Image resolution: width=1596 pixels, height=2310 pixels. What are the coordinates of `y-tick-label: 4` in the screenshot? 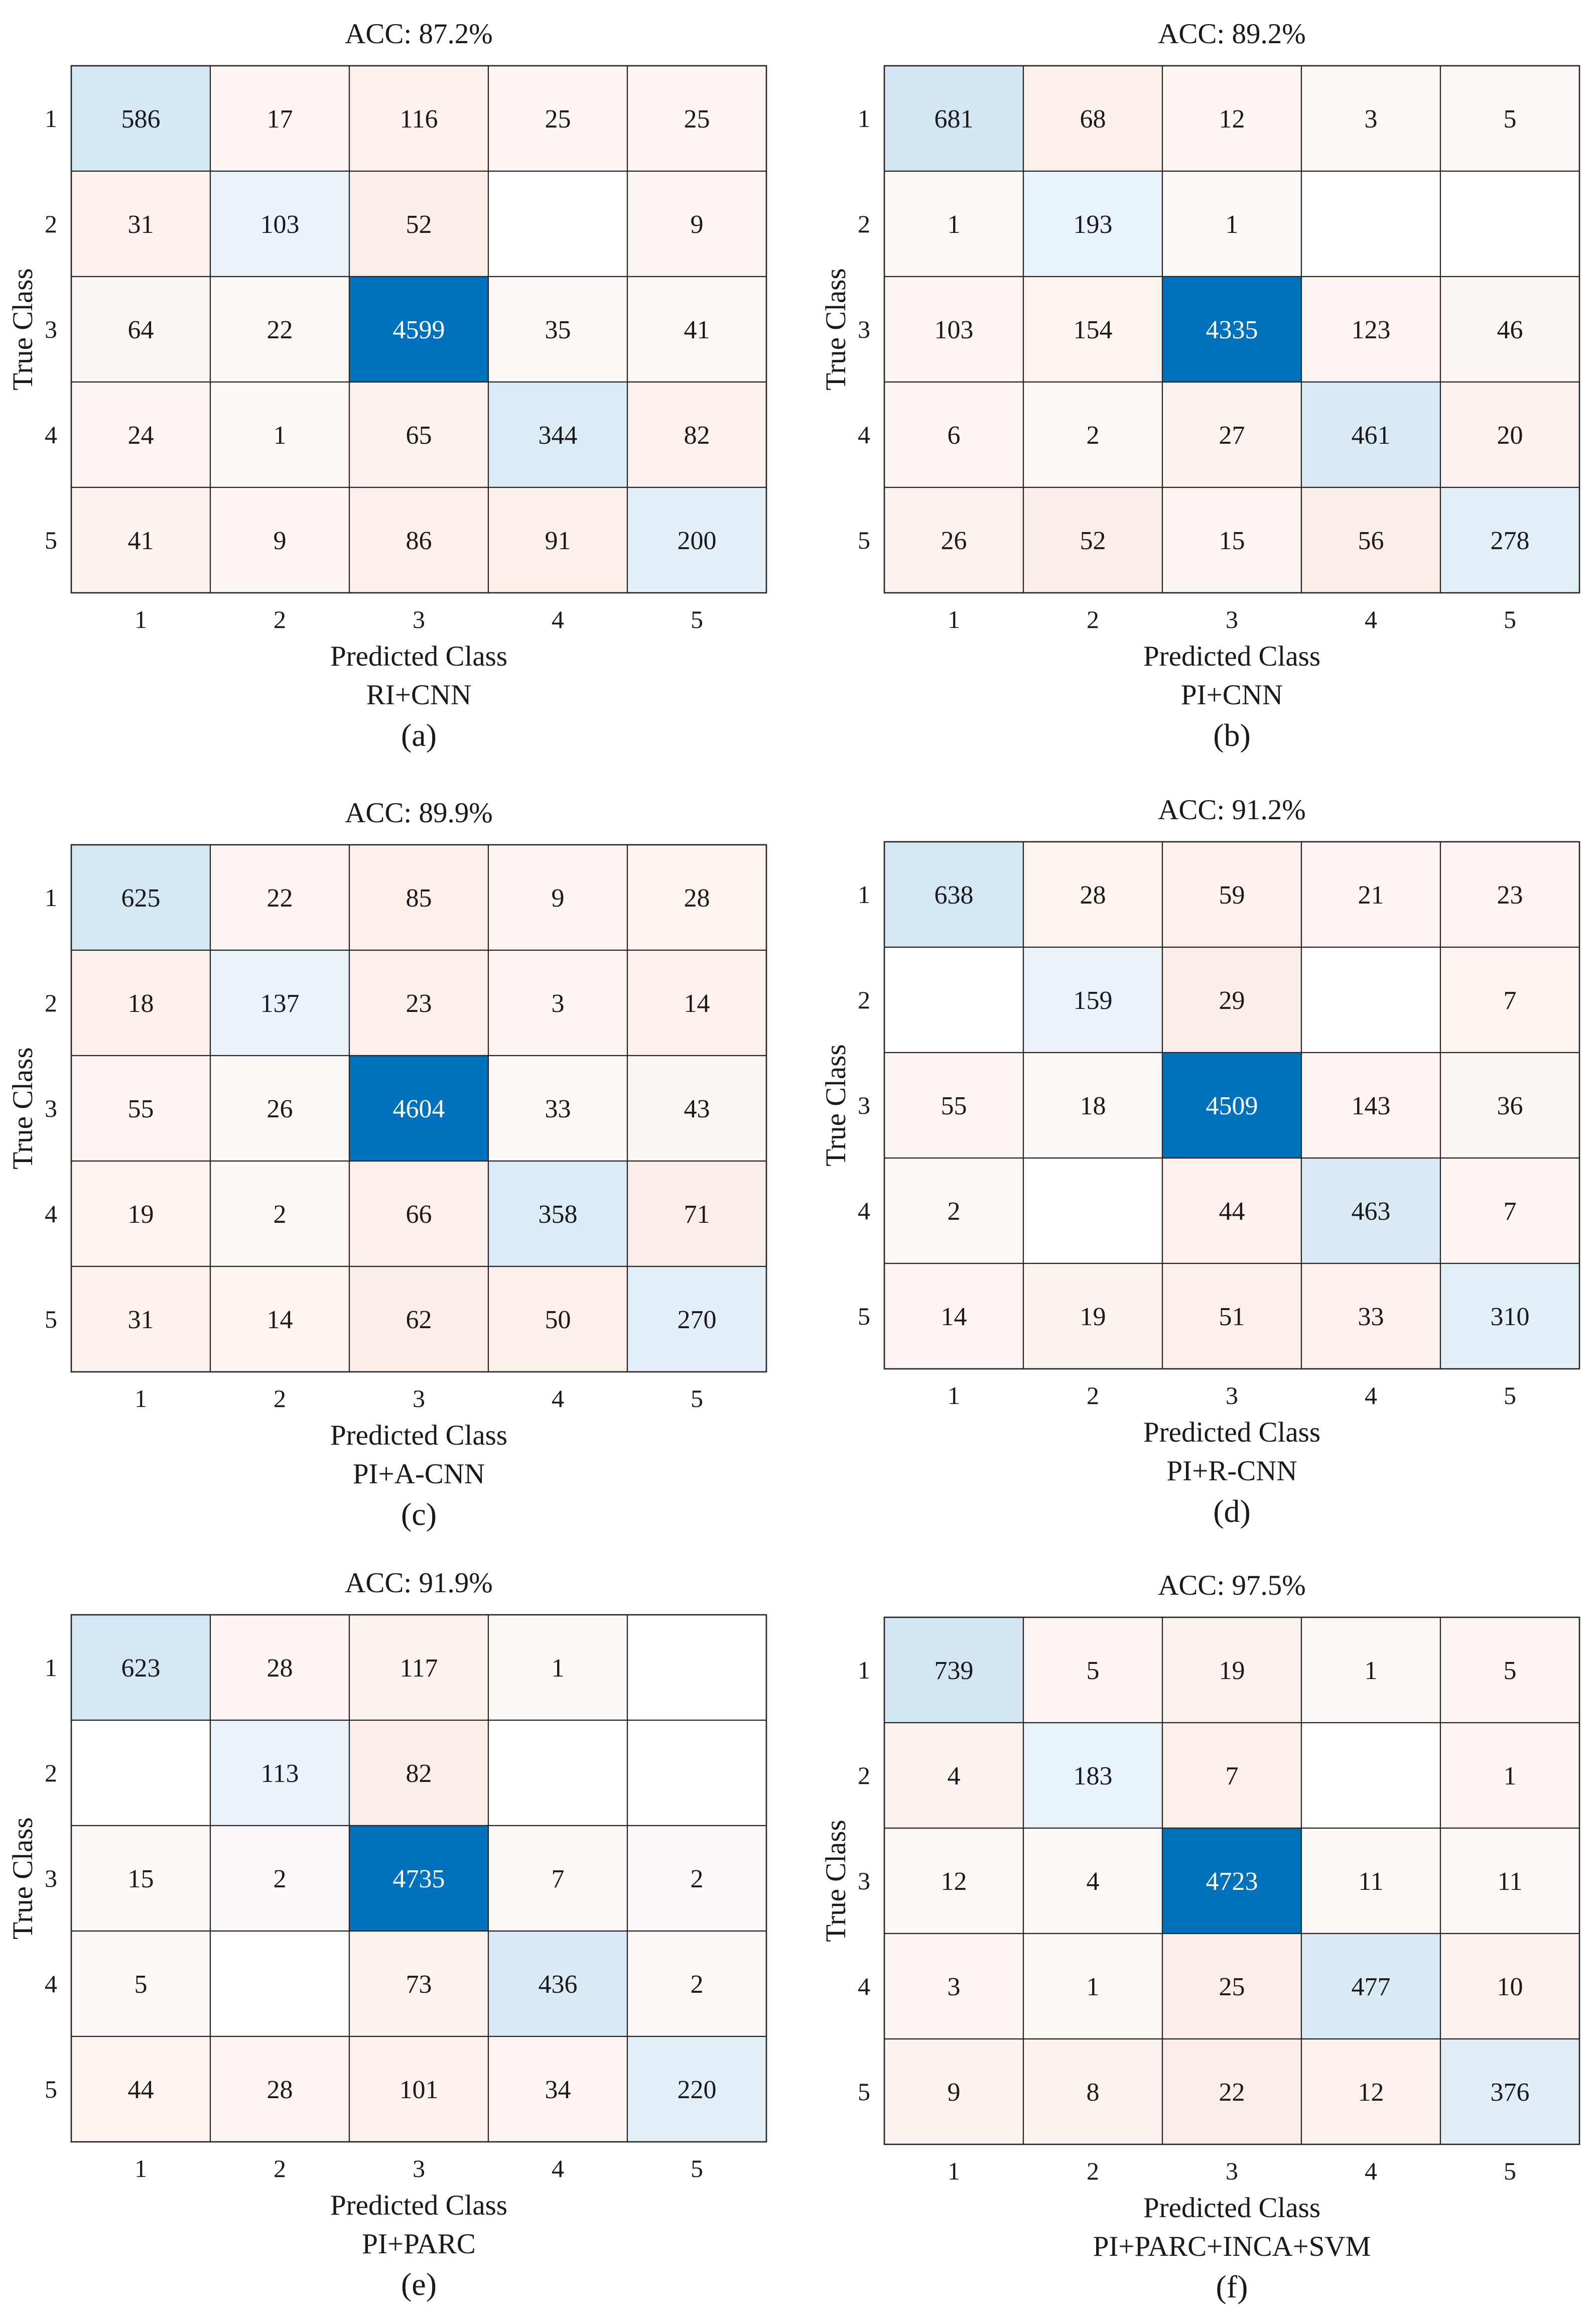 It's located at (864, 1986).